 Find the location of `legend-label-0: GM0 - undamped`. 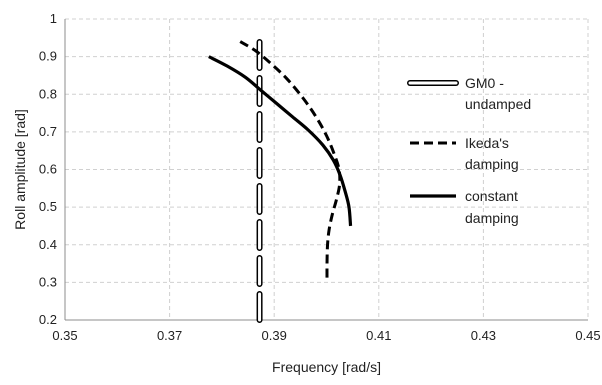

legend-label-0: GM0 - undamped is located at coordinates (498, 93).